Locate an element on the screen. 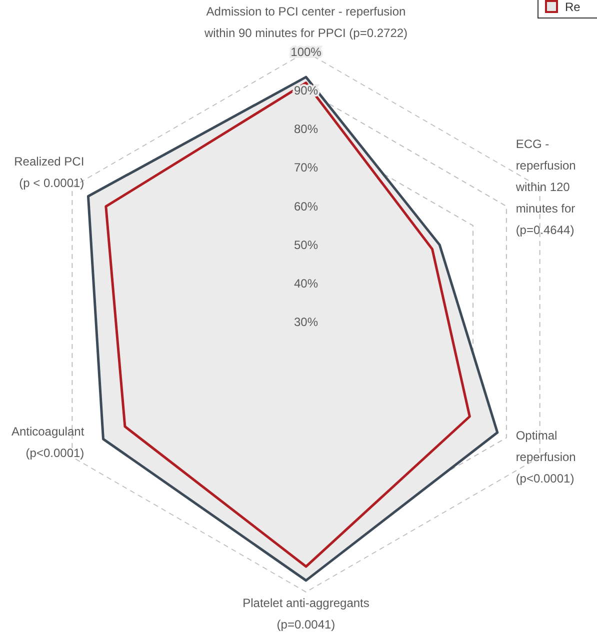 The width and height of the screenshot is (597, 644). y-tick-label: 40% is located at coordinates (306, 283).